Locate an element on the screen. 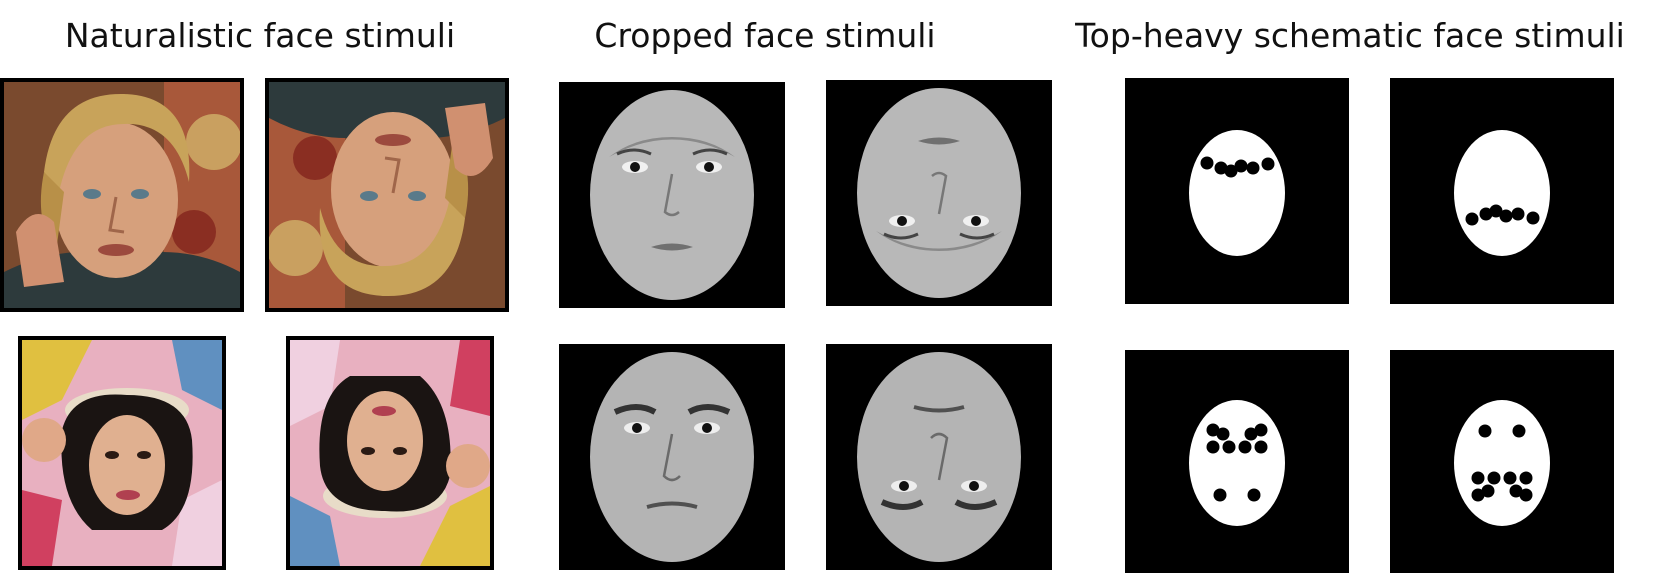 Image resolution: width=1657 pixels, height=573 pixels. cropped-woman-upright-image is located at coordinates (672, 195).